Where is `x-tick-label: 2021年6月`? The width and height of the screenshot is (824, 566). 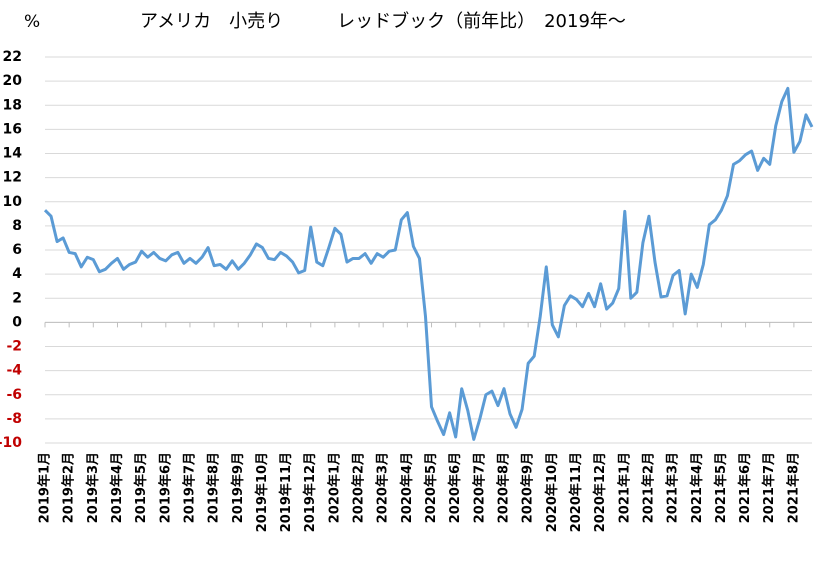
x-tick-label: 2021年6月 is located at coordinates (745, 487).